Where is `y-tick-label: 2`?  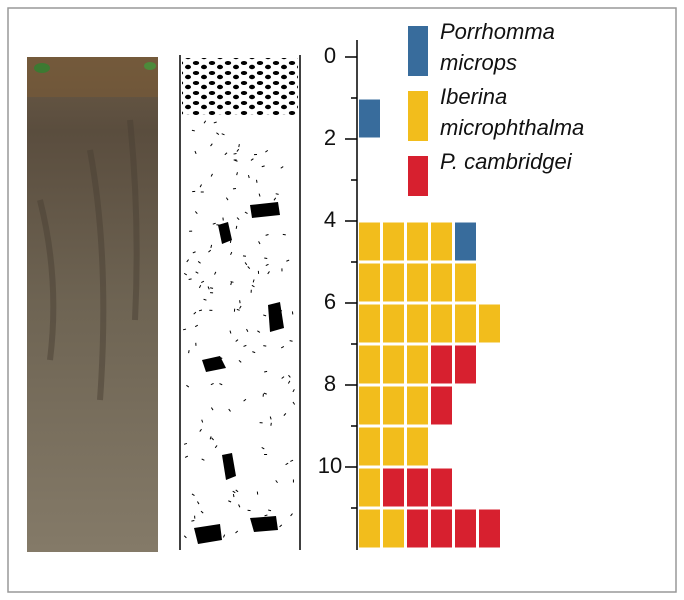
y-tick-label: 2 is located at coordinates (330, 137).